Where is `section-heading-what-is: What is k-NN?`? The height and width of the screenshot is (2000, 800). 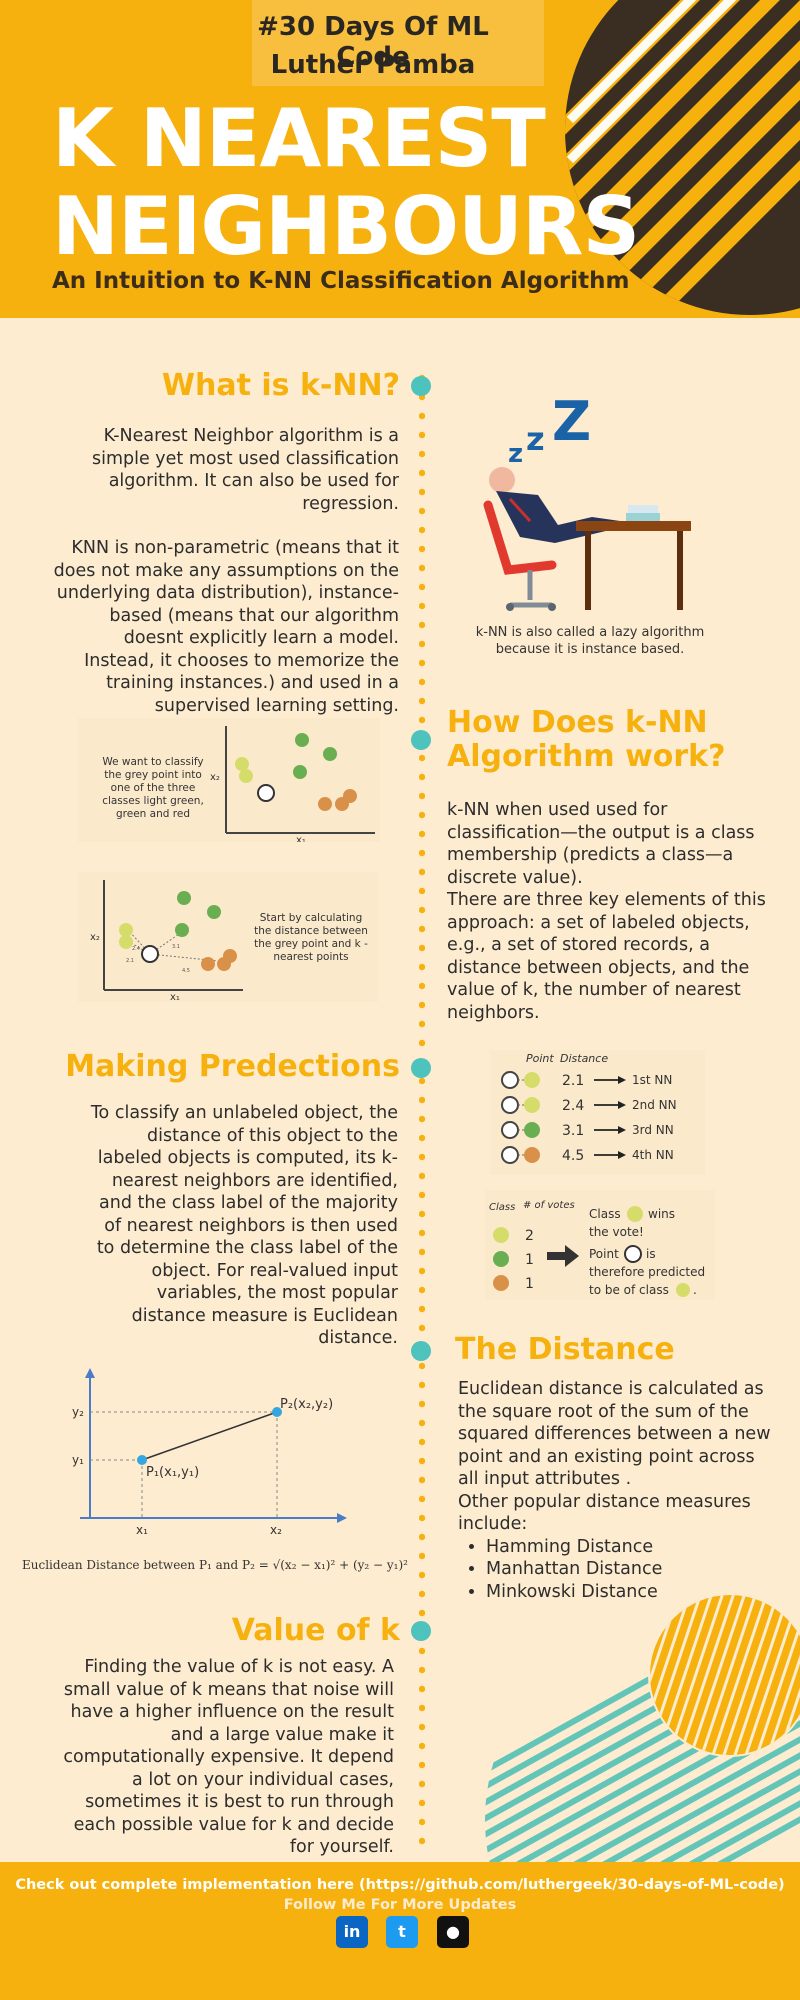
section-heading-what-is: What is k-NN? is located at coordinates (280, 385).